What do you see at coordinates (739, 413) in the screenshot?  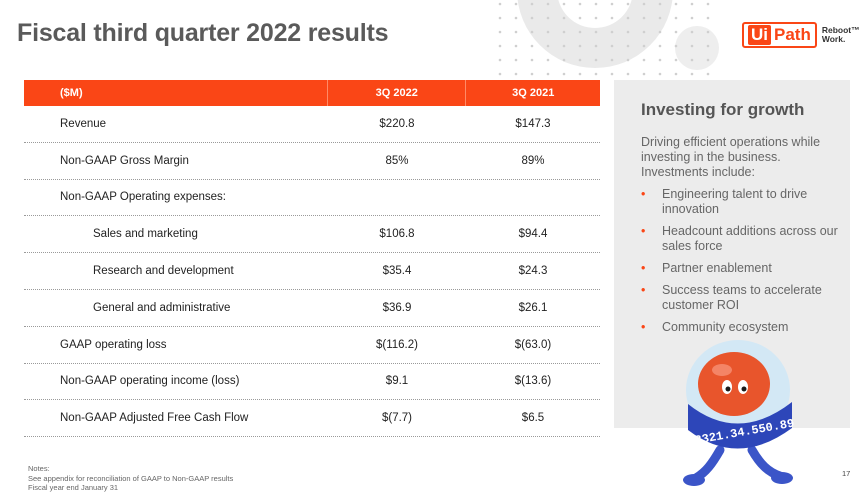 I see `robot-mascot-illustration: 8321.34.550.89` at bounding box center [739, 413].